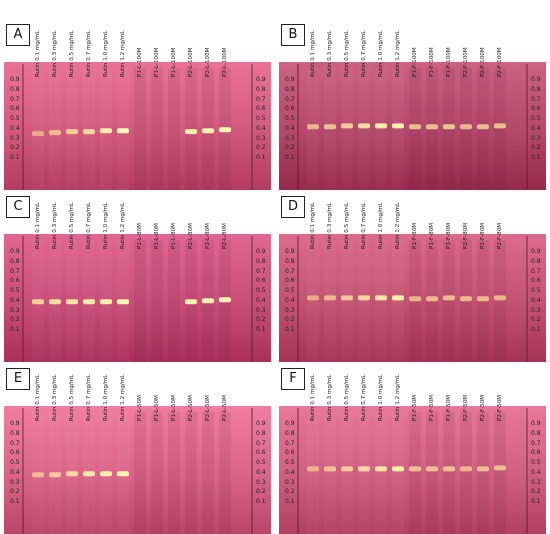 This screenshot has height=534, width=550. What do you see at coordinates (312, 51) in the screenshot?
I see `lane-label: Rutin 0.1 mg/mL` at bounding box center [312, 51].